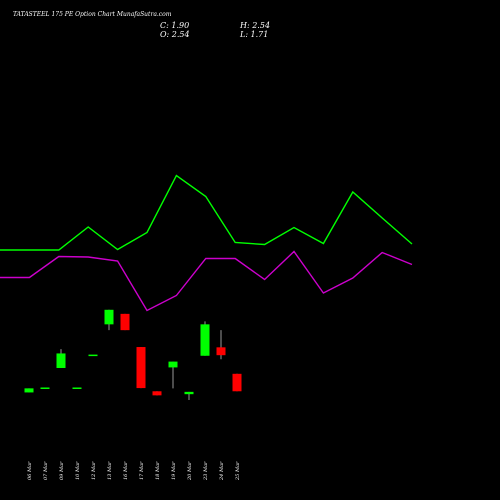 This screenshot has width=500, height=500. I want to click on date-label: 18 Mar, so click(158, 470).